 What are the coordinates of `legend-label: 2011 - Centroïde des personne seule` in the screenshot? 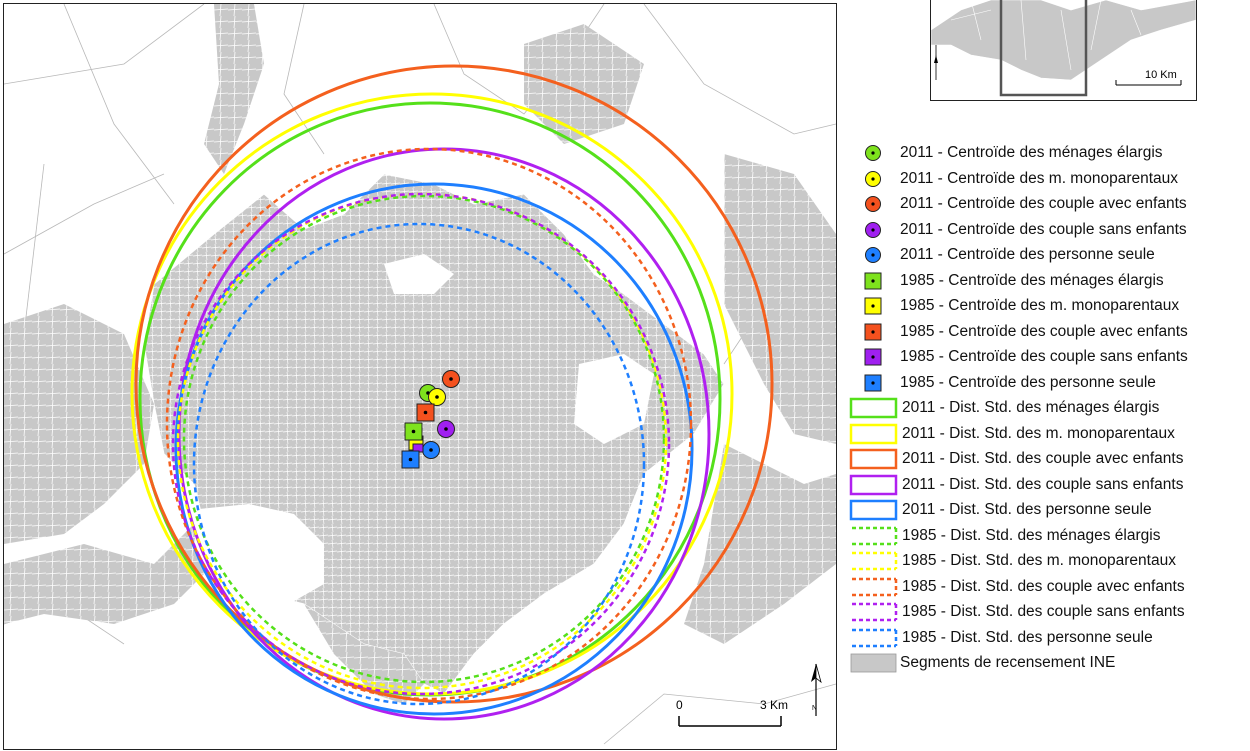 It's located at (1027, 254).